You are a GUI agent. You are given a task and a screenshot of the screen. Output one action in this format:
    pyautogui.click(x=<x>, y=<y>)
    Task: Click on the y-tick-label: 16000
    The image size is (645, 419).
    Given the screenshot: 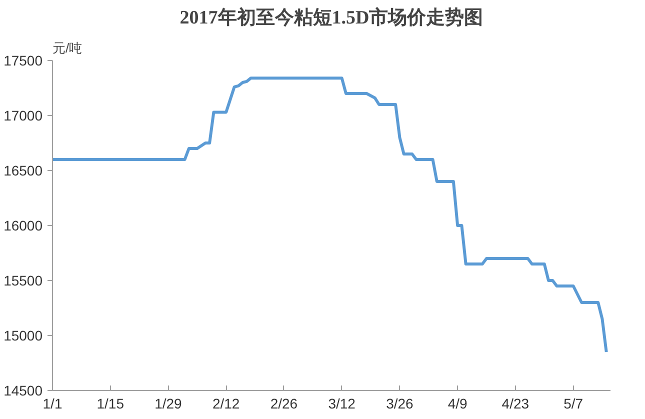 What is the action you would take?
    pyautogui.click(x=23, y=226)
    